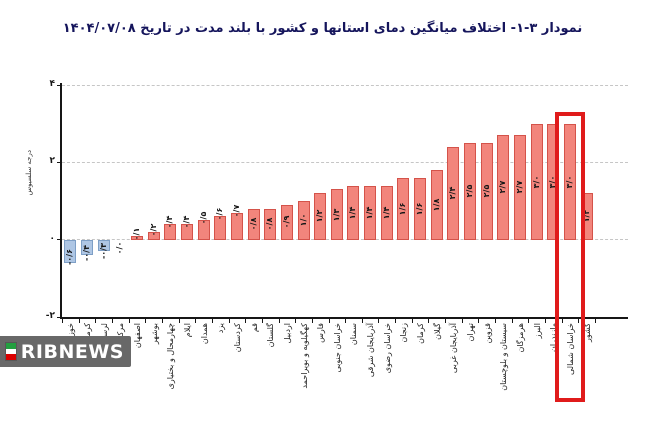 The image size is (645, 429). Describe the element at coordinates (204, 334) in the screenshot. I see `x-axis-label: همدان` at that location.